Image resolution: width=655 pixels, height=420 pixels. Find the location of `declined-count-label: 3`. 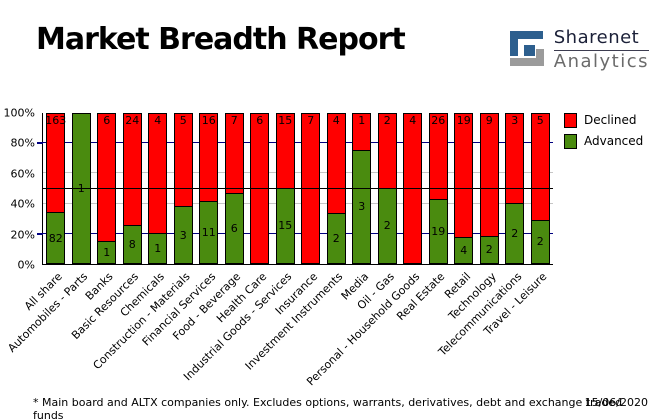

declined-count-label: 3 is located at coordinates (515, 120).